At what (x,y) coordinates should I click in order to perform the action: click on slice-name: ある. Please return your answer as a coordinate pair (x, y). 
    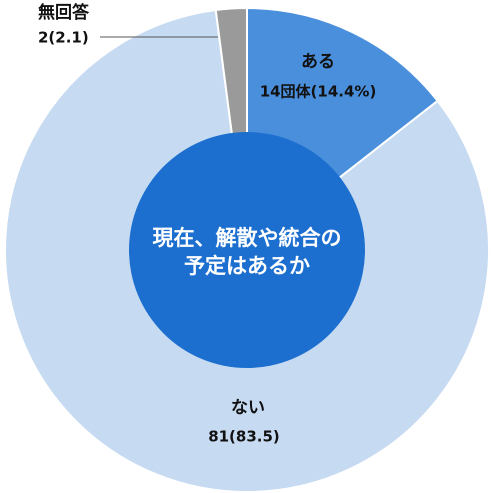
    Looking at the image, I should click on (318, 62).